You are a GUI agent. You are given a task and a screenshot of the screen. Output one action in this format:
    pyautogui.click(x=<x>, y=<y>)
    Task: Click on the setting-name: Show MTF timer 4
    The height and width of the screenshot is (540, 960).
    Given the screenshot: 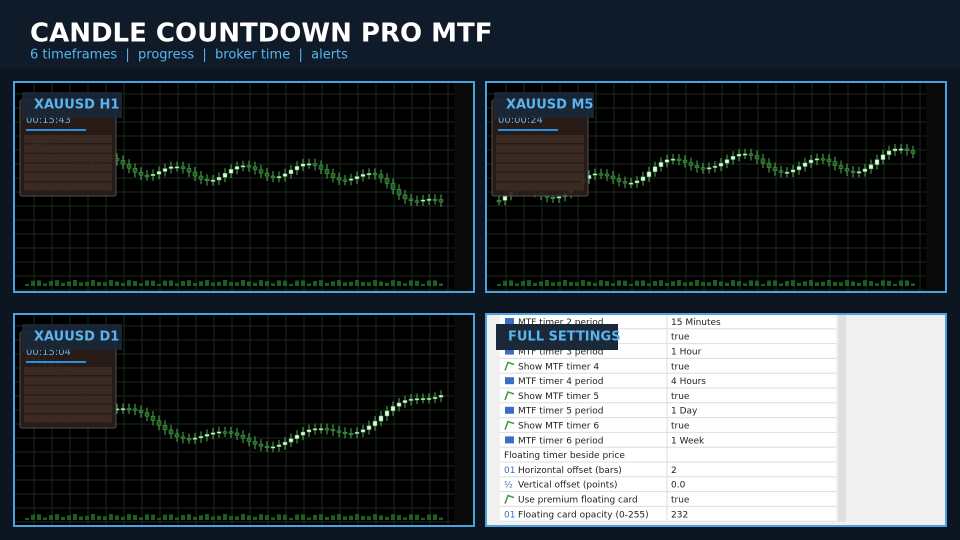 What is the action you would take?
    pyautogui.click(x=558, y=367)
    